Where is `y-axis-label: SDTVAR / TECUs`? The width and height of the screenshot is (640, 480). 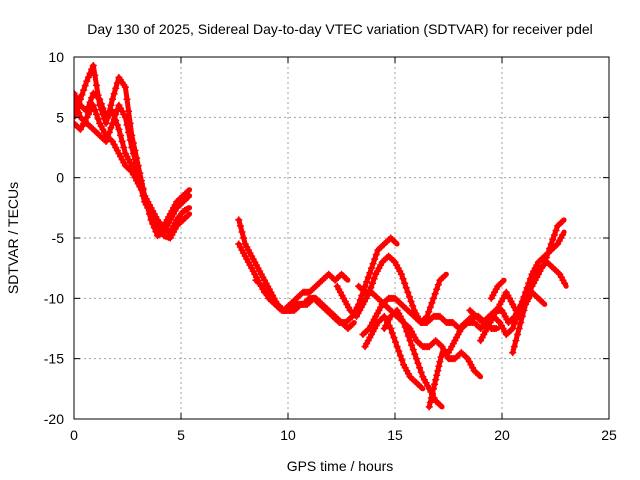
y-axis-label: SDTVAR / TECUs is located at coordinates (13, 238).